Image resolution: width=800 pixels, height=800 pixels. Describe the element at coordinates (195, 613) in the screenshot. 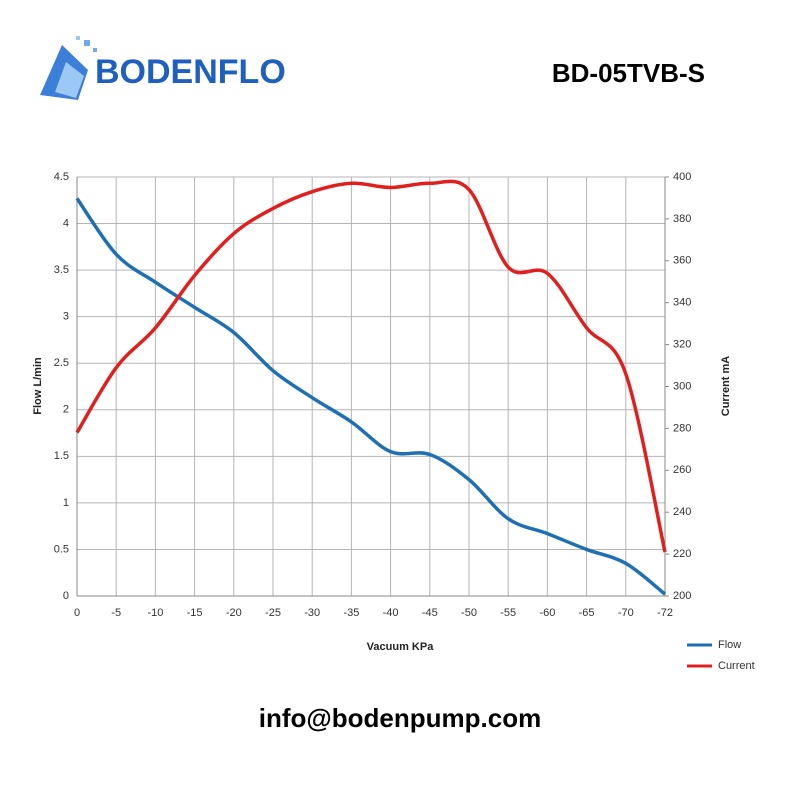

I see `x-tick-label: -15` at that location.